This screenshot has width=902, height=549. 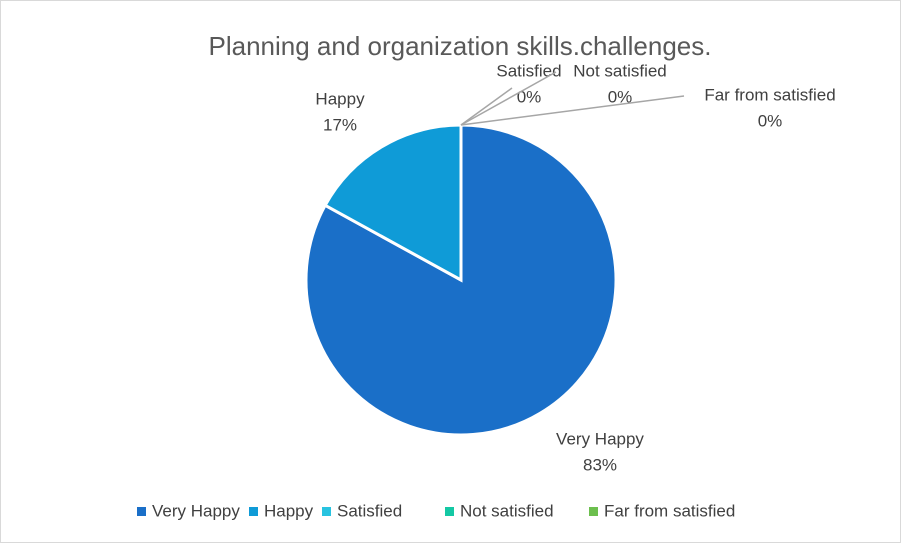 What do you see at coordinates (340, 124) in the screenshot?
I see `data-label-value: 17%` at bounding box center [340, 124].